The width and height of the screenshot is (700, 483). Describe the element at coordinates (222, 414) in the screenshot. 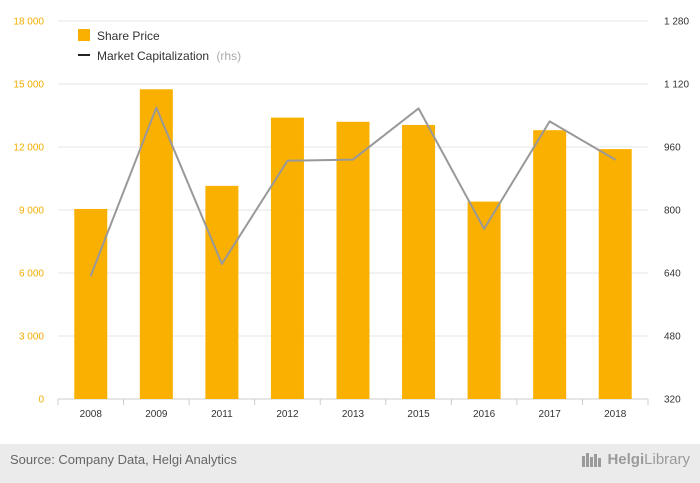

I see `x-tick-label: 2011` at that location.